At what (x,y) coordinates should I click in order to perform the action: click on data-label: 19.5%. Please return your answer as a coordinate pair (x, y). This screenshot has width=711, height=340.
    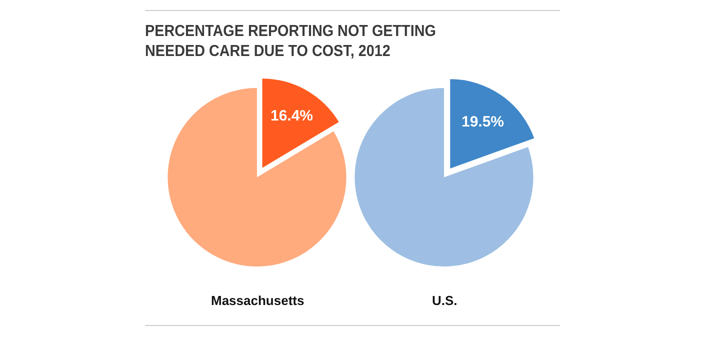
    Looking at the image, I should click on (482, 122).